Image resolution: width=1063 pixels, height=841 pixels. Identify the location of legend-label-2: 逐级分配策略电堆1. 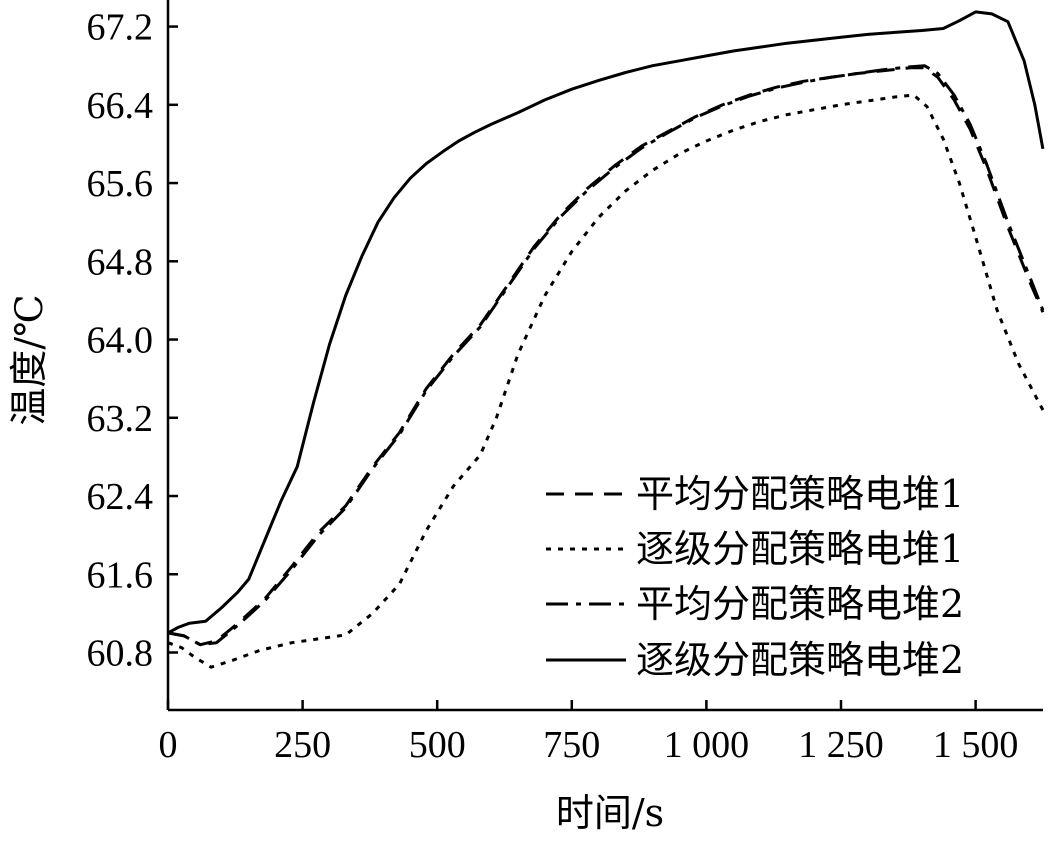
(800, 549).